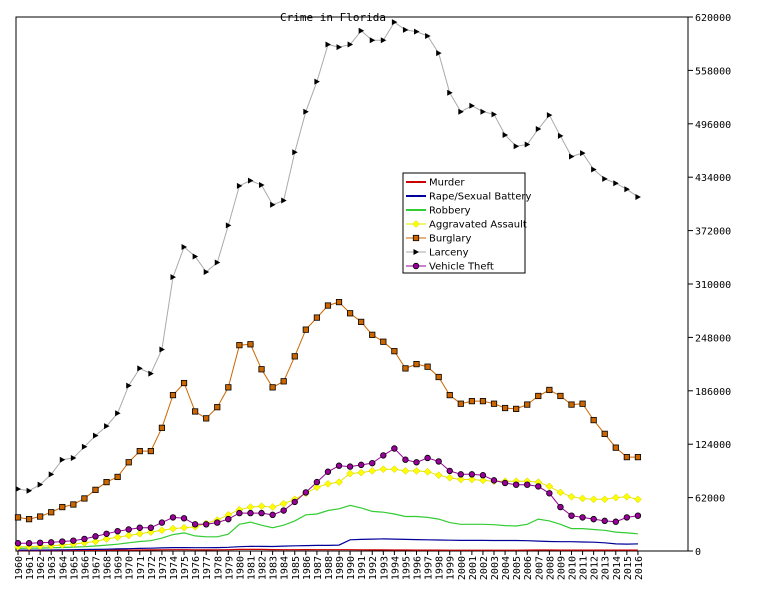 This screenshot has width=763, height=597. I want to click on x-tick-label: 2006, so click(528, 568).